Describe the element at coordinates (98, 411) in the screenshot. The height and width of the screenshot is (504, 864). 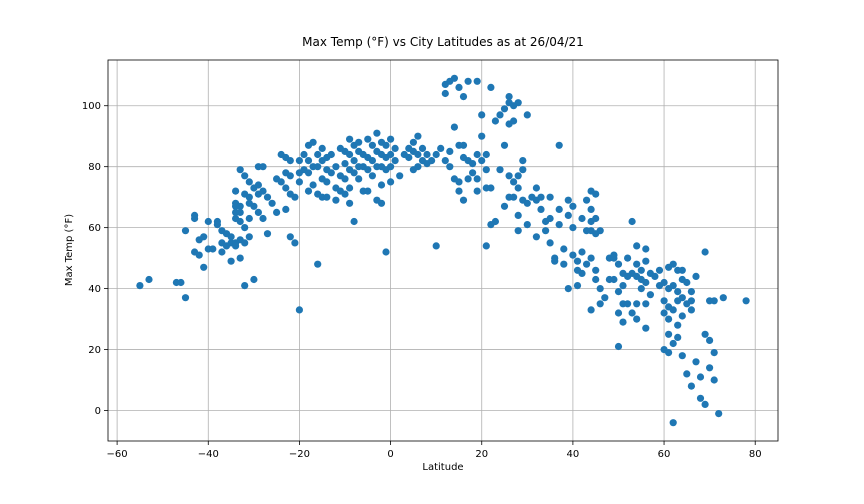
I see `y-tick-label: 0` at that location.